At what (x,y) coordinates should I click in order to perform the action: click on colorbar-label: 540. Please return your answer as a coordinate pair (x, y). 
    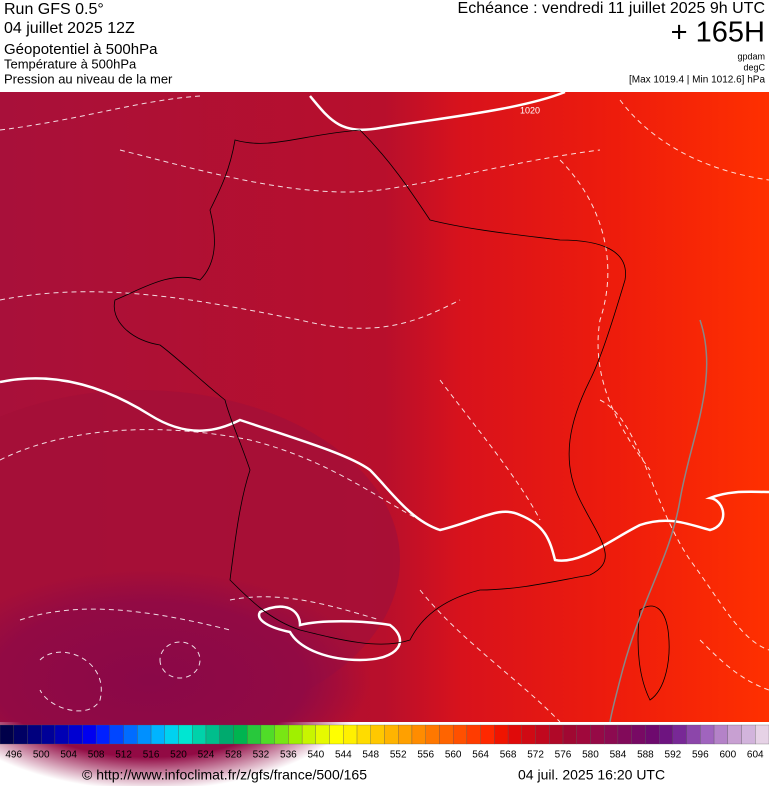
    Looking at the image, I should click on (315, 755).